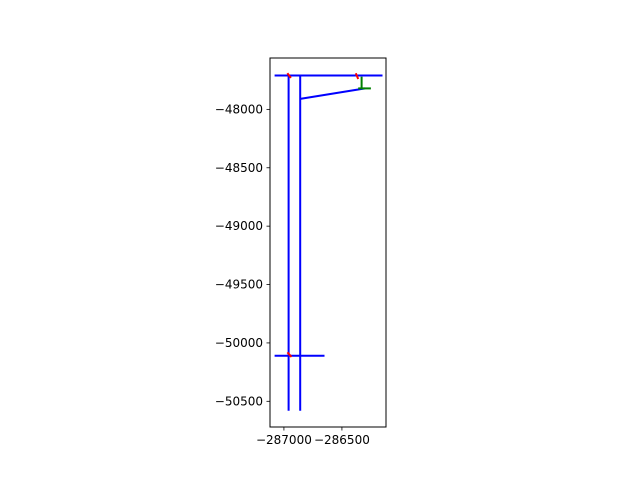 The image size is (640, 480). I want to click on y-tick-label-3: −49500, so click(239, 285).